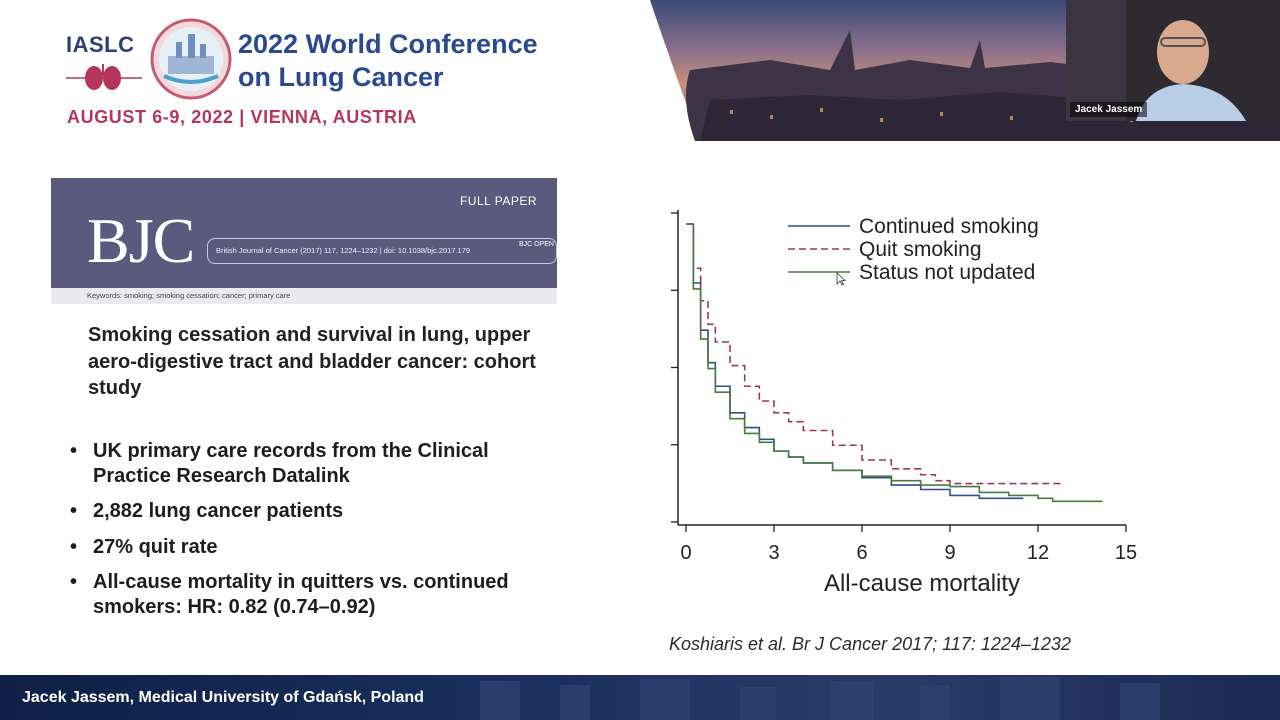 The image size is (1280, 720). I want to click on participant-video-tile: Jacek Jassem, so click(1173, 60).